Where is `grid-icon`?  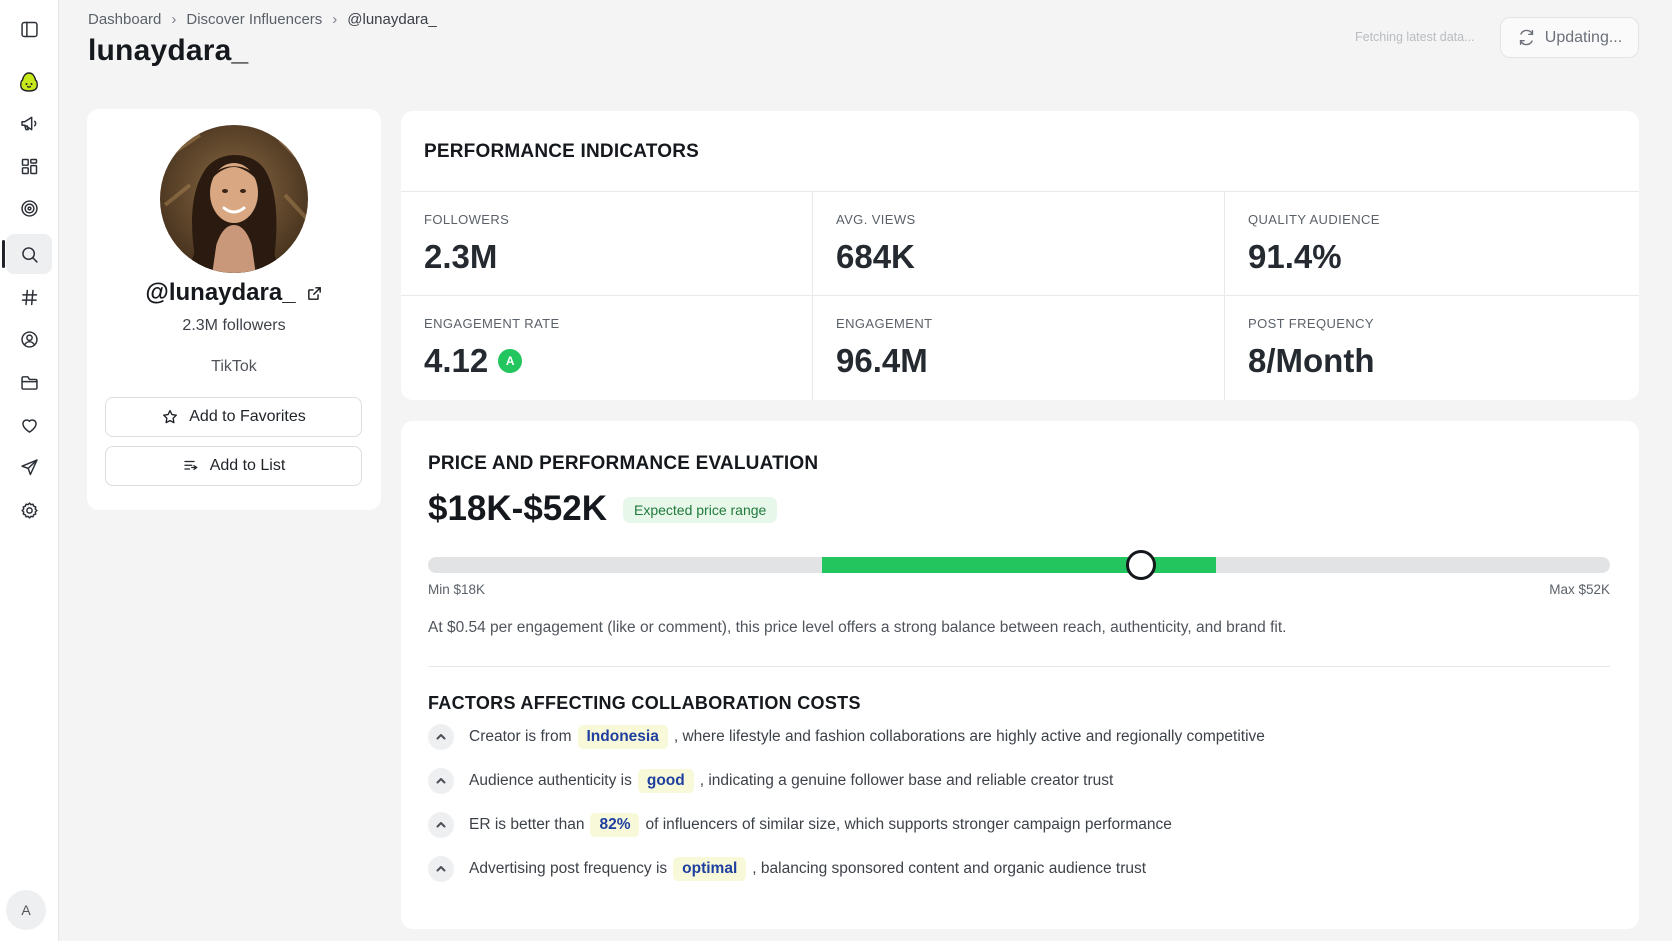
grid-icon is located at coordinates (29, 166).